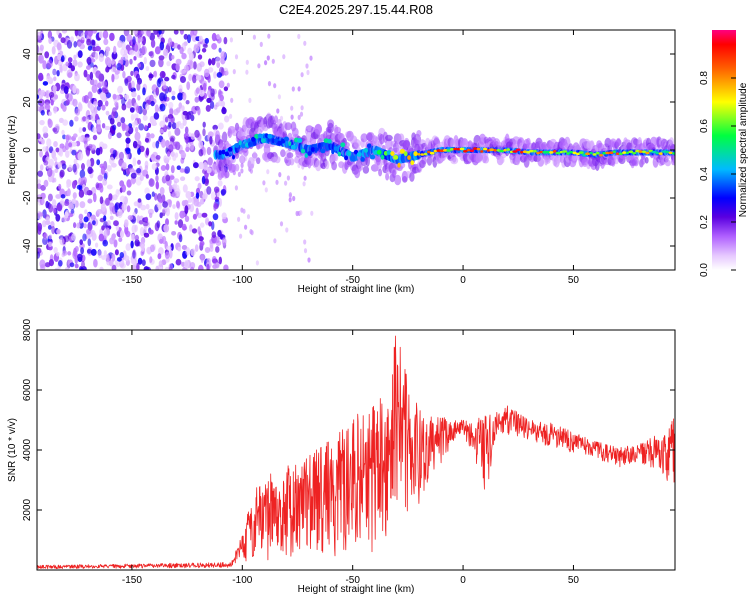  Describe the element at coordinates (27, 54) in the screenshot. I see `spectrogram-y-tick-label: 40` at that location.